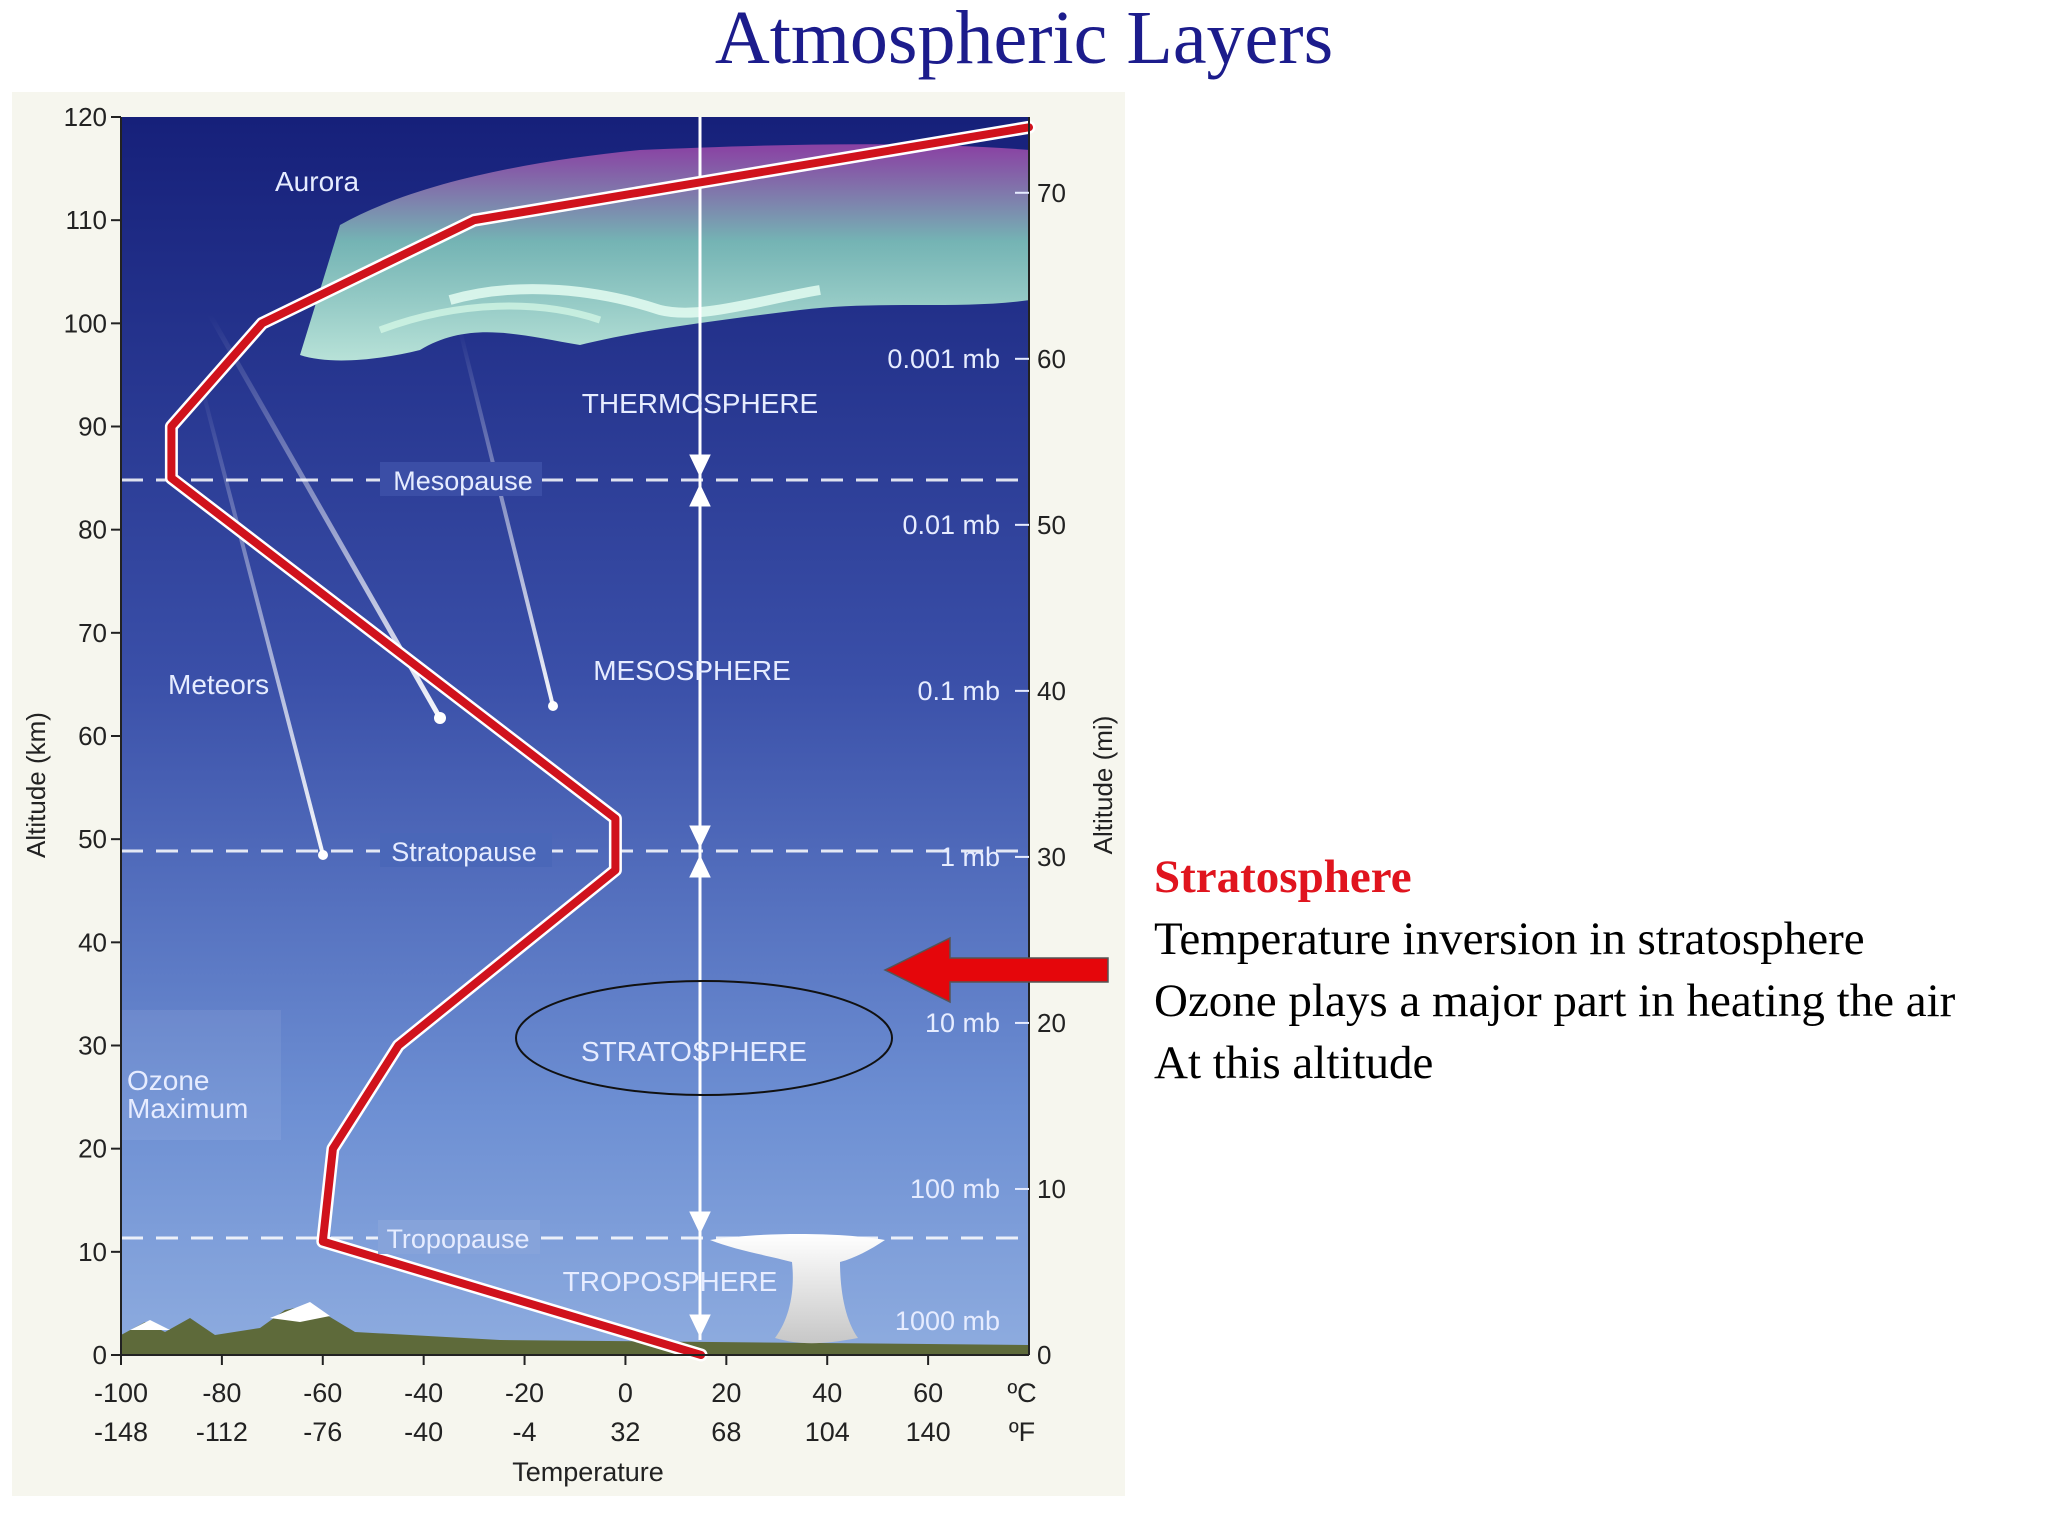 The height and width of the screenshot is (1536, 2048). Describe the element at coordinates (92, 530) in the screenshot. I see `left-tick-label: 80` at that location.